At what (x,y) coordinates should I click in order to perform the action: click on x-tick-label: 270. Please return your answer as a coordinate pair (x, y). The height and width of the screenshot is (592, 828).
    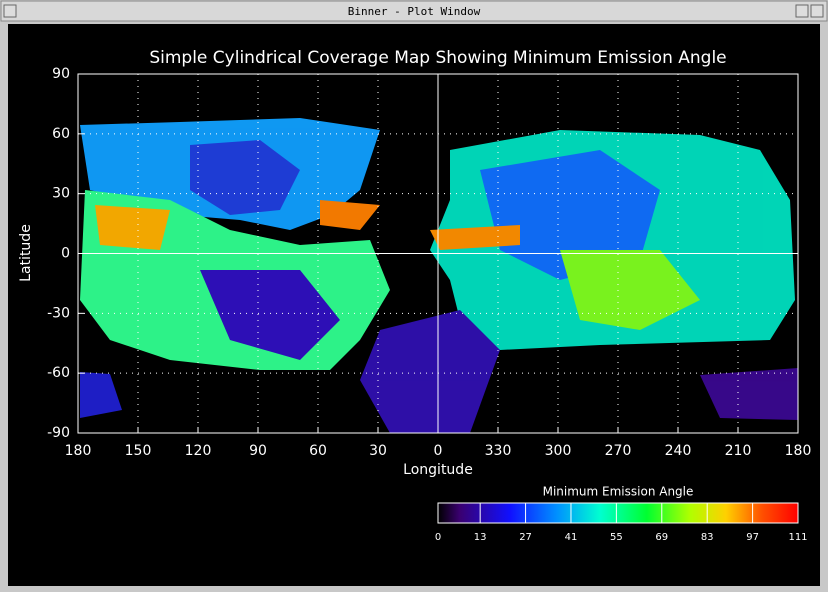
    Looking at the image, I should click on (618, 451).